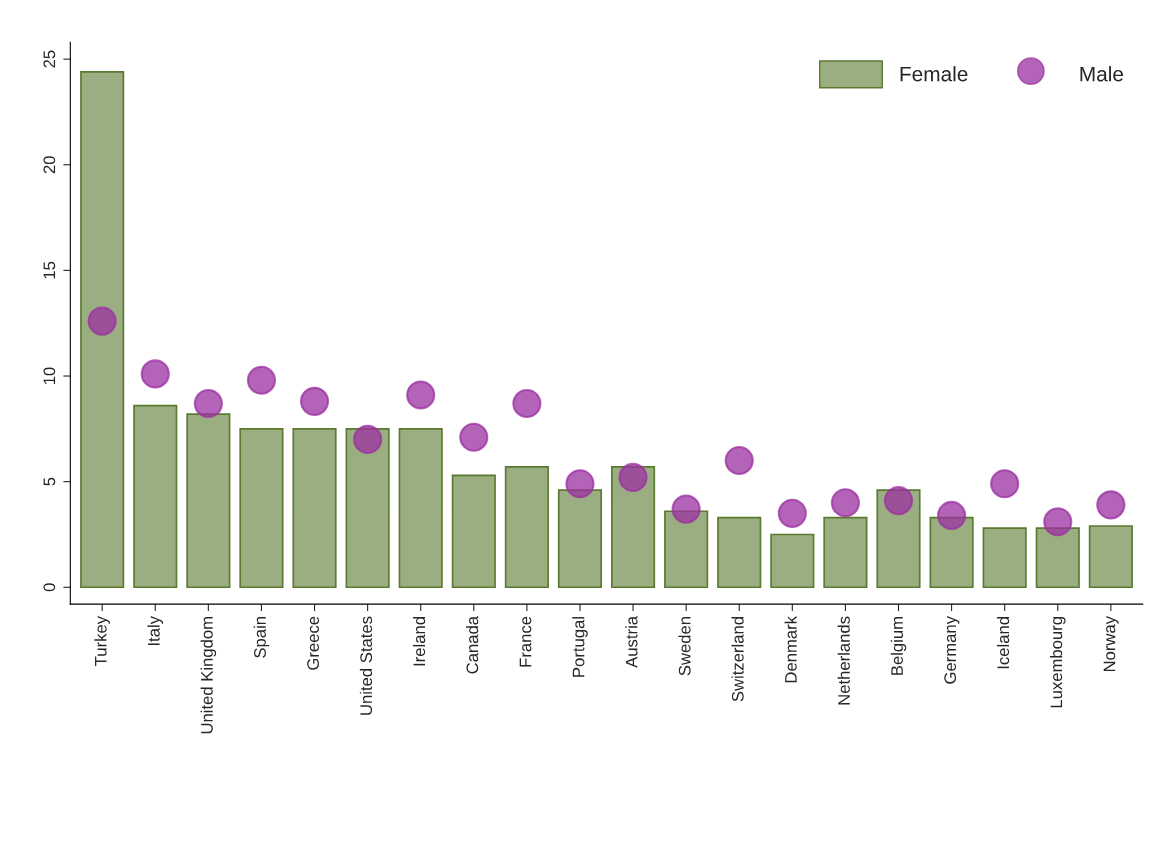  Describe the element at coordinates (49, 165) in the screenshot. I see `y-tick-label: 20` at that location.